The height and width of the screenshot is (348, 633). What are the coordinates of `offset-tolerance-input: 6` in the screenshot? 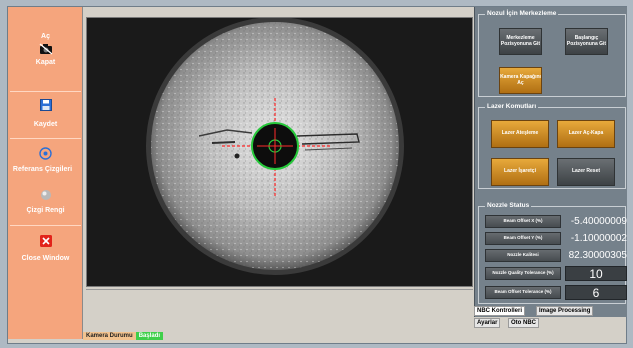 It's located at (596, 292).